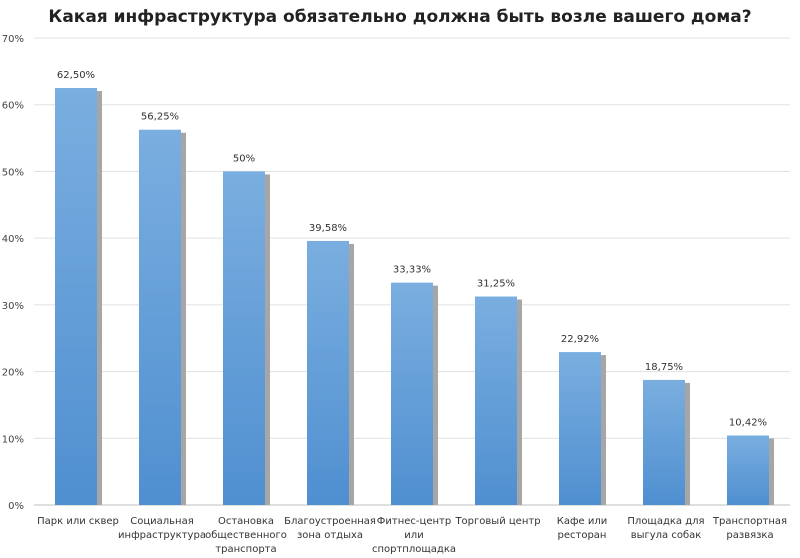  Describe the element at coordinates (162, 528) in the screenshot. I see `x-tick-label: Социальная инфраструктура` at that location.